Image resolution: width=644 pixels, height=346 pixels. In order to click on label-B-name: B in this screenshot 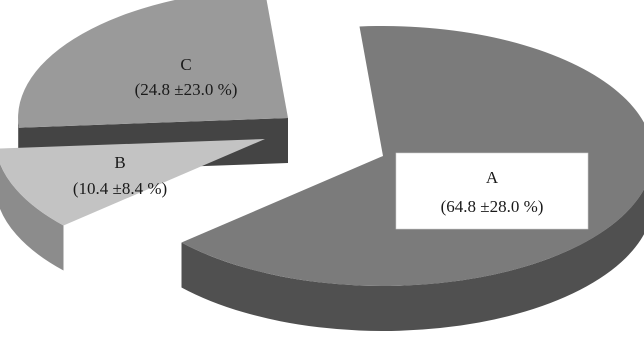, I will do `click(119, 162)`.